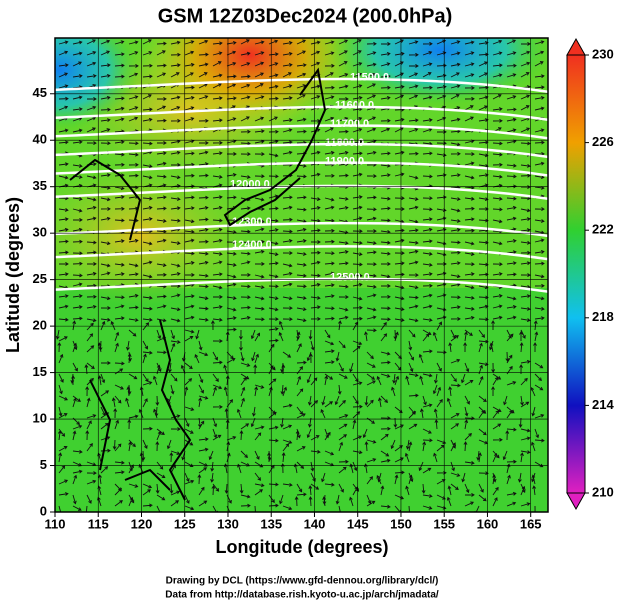 Image resolution: width=619 pixels, height=605 pixels. What do you see at coordinates (344, 143) in the screenshot?
I see `contour-label: 11800.0` at bounding box center [344, 143].